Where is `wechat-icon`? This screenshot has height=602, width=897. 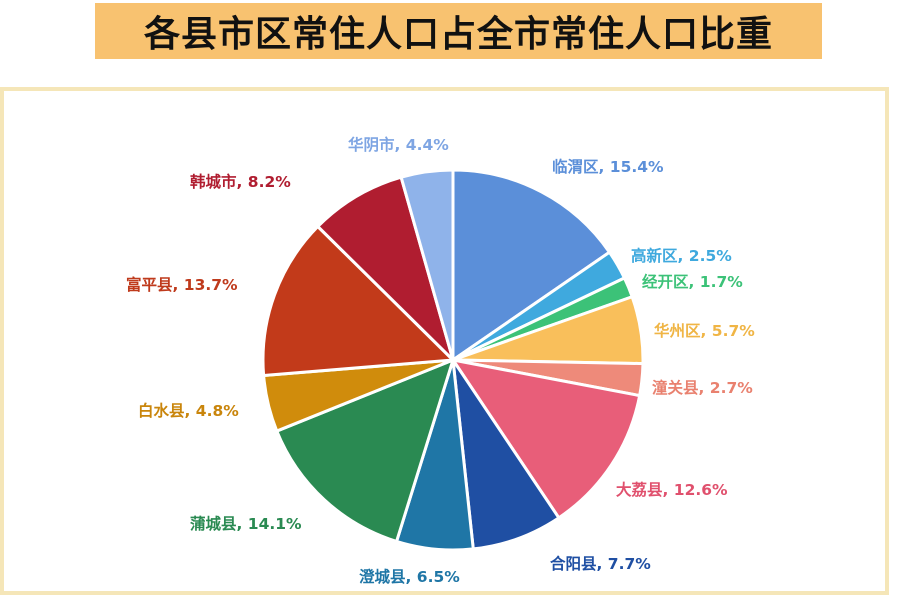 wechat-icon is located at coordinates (763, 559).